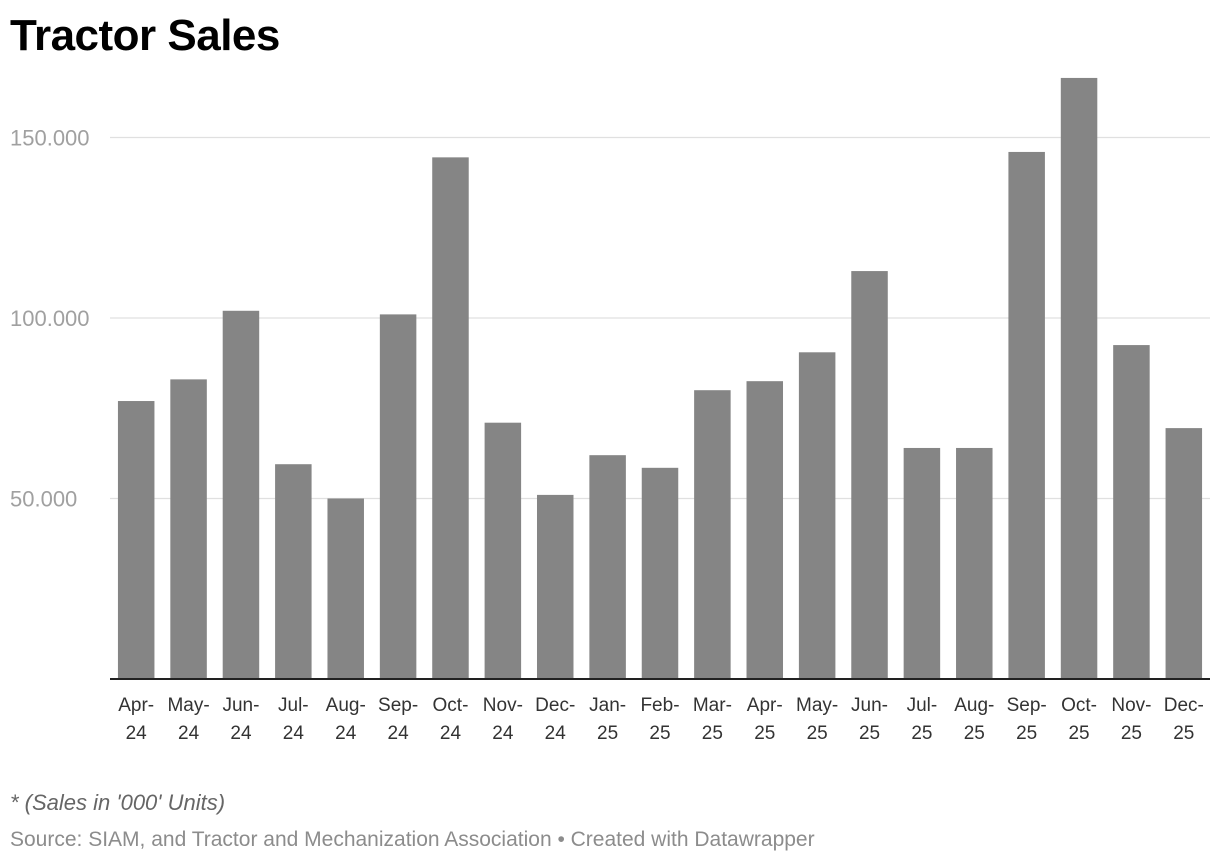  I want to click on x-tick-label: Feb-25, so click(659, 719).